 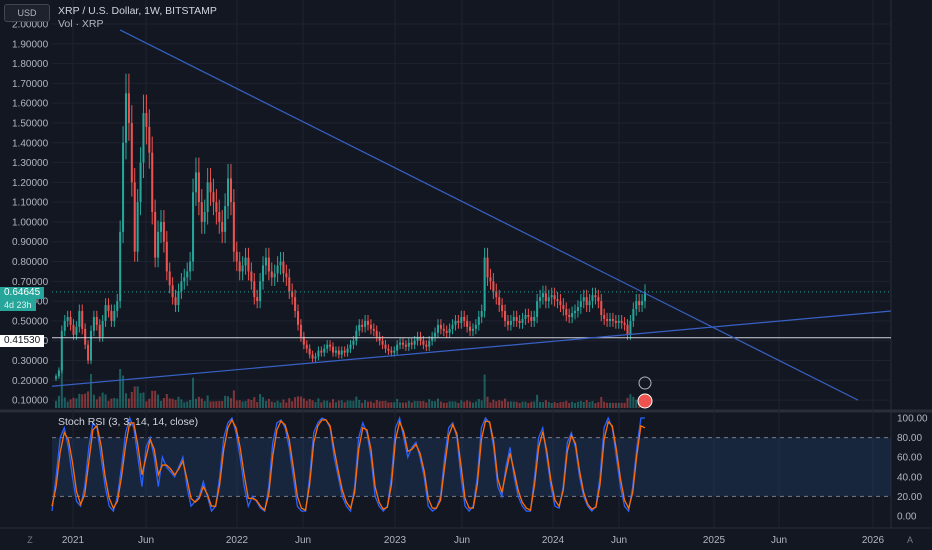 I want to click on zoom-reset-button: Z, so click(x=30, y=540).